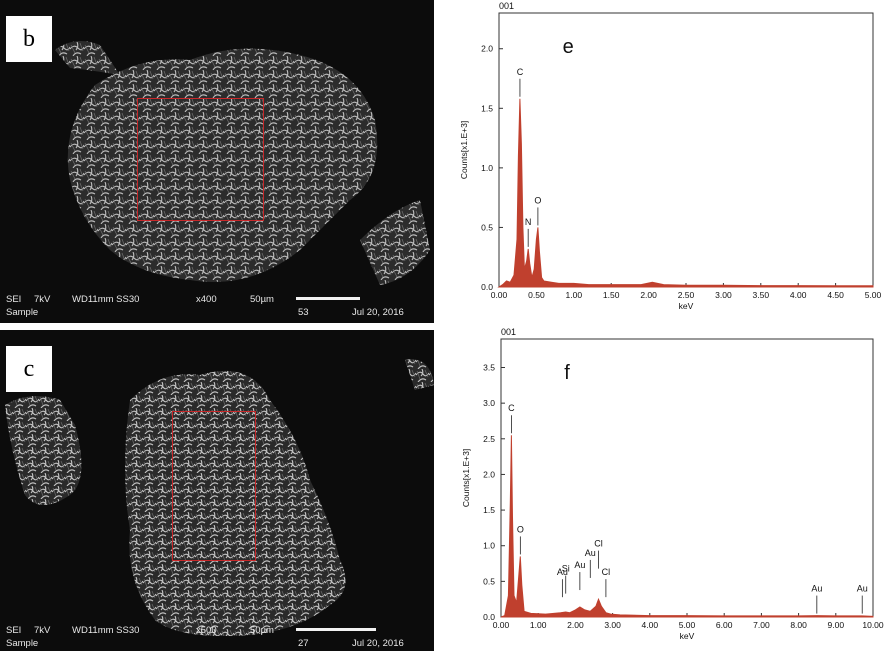 This screenshot has width=889, height=651. What do you see at coordinates (303, 643) in the screenshot?
I see `sem-info-image-number: 27` at bounding box center [303, 643].